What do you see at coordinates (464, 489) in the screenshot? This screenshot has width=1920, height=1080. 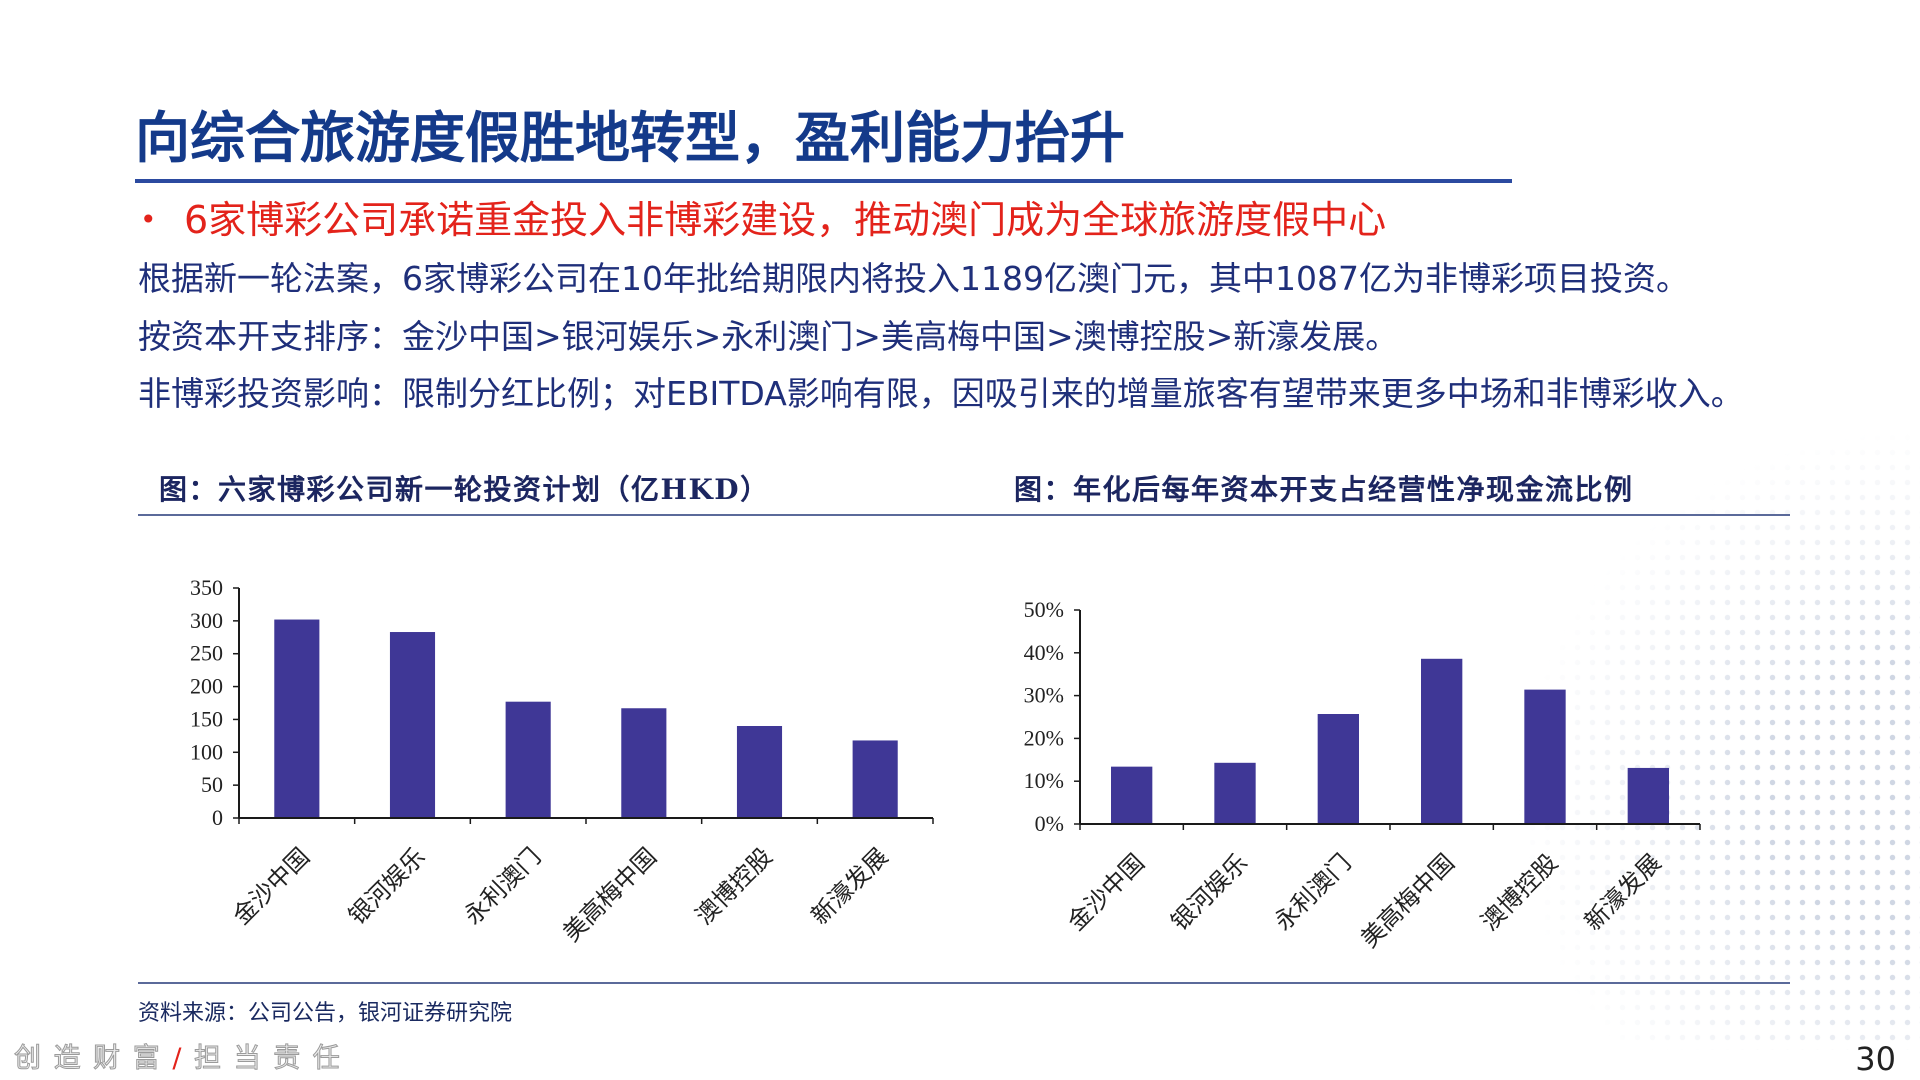 I see `investment-chart-title: 图：六家博彩公司新一轮投资计划（亿HKD）` at bounding box center [464, 489].